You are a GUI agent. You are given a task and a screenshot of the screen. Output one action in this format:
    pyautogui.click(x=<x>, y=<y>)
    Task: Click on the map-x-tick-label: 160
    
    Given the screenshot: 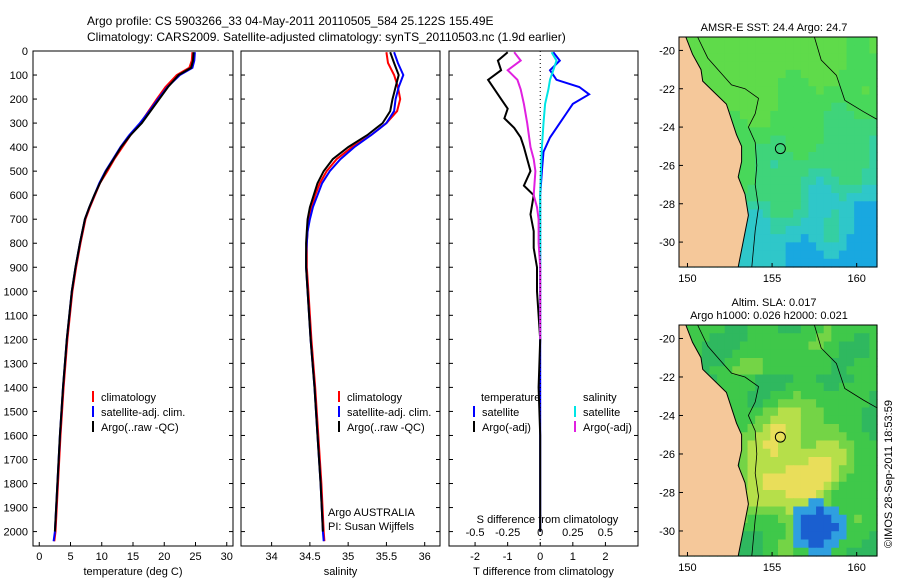 What is the action you would take?
    pyautogui.click(x=857, y=279)
    